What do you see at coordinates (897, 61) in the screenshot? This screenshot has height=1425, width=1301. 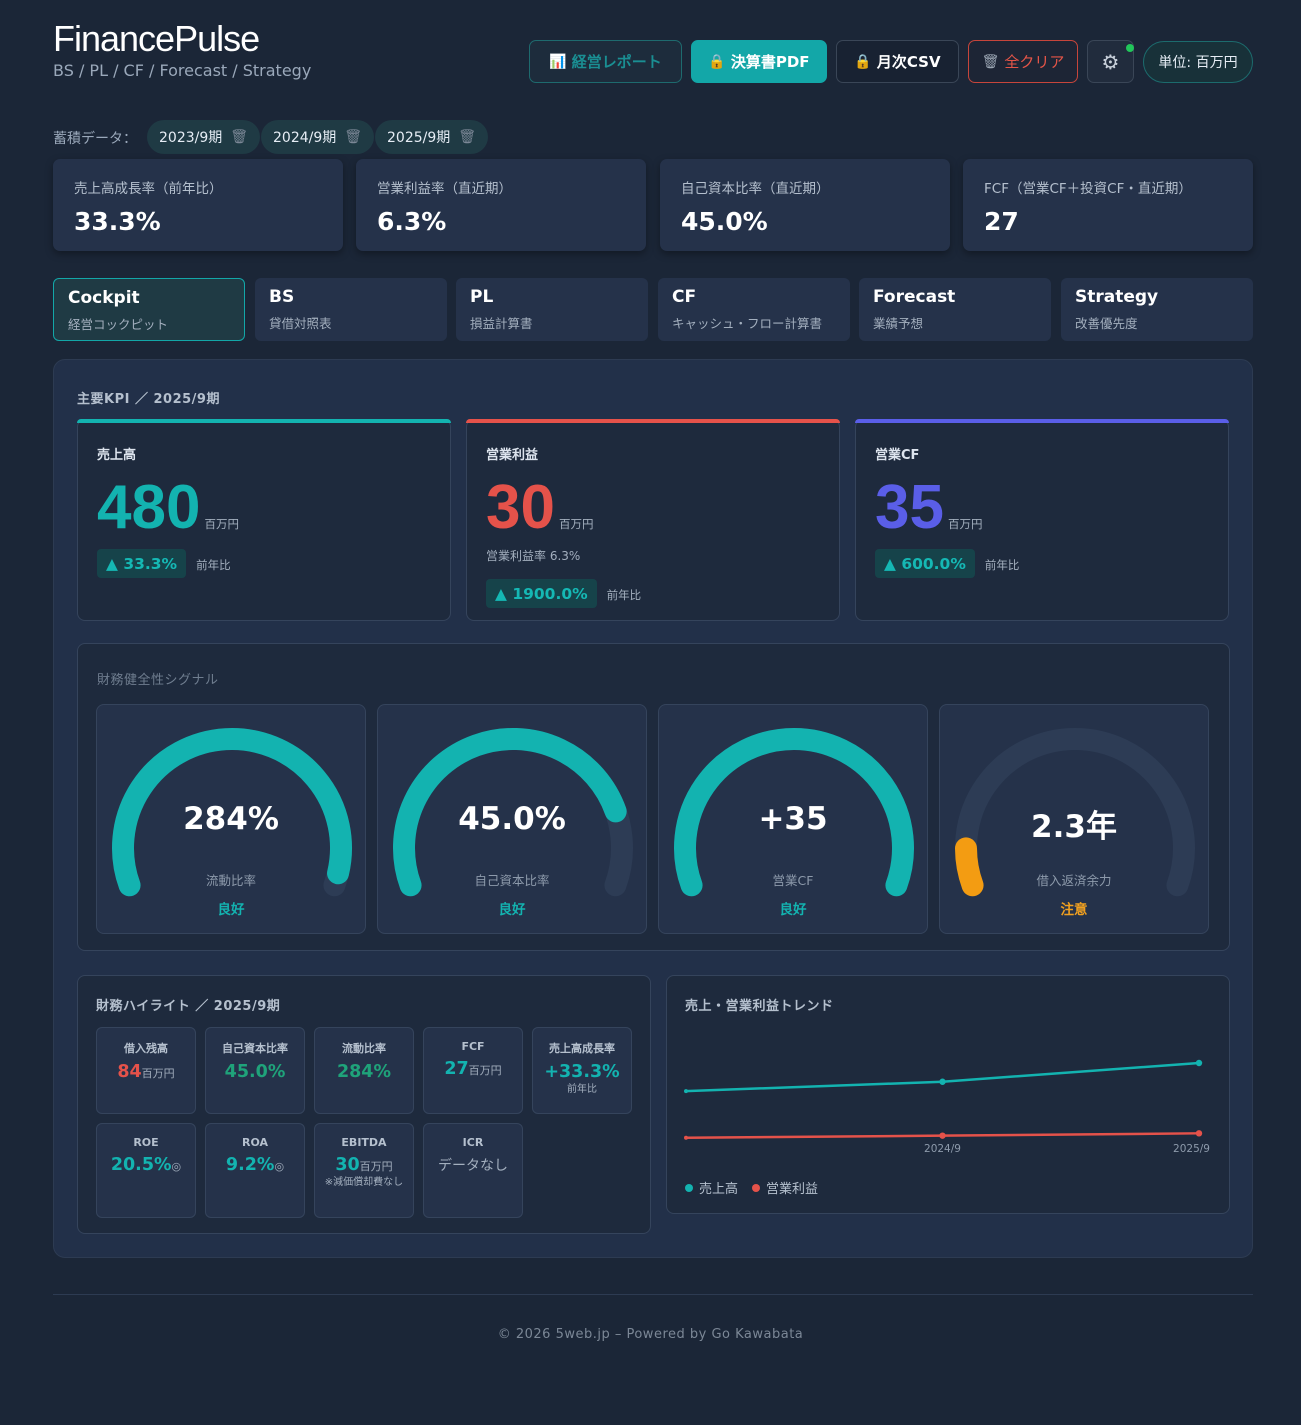 I see `csv-button: 🔒 月次CSV` at bounding box center [897, 61].